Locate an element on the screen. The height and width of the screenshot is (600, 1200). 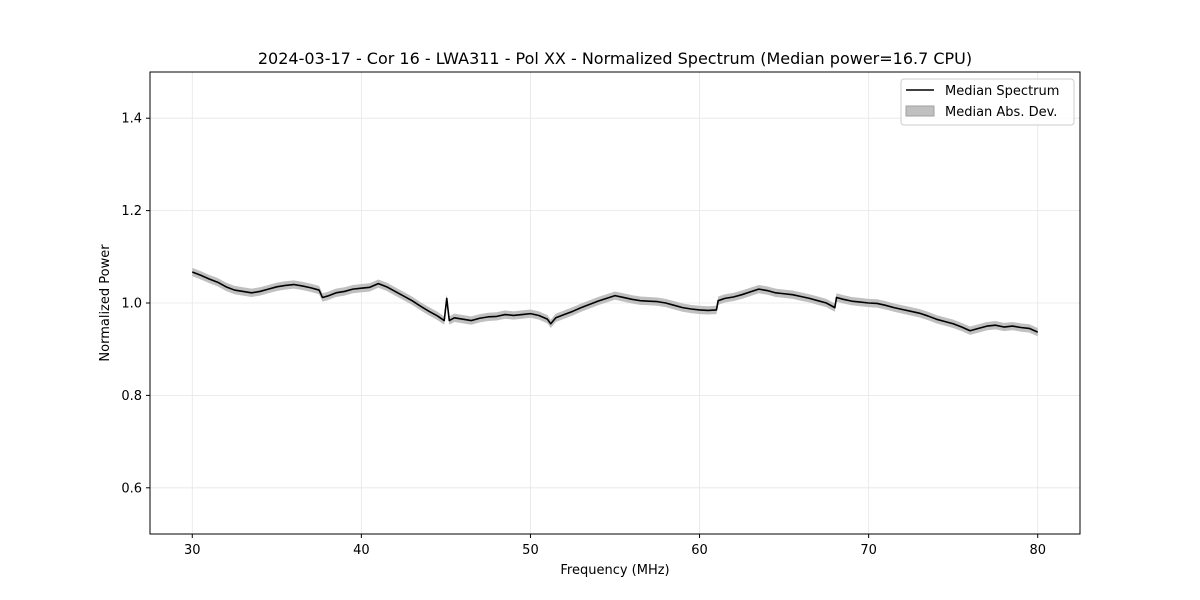
x-tick-label: 40 is located at coordinates (361, 550).